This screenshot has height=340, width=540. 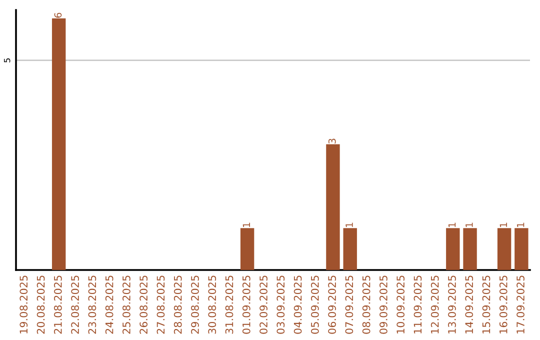 What do you see at coordinates (486, 305) in the screenshot?
I see `x-tick-label: 15.09.2025` at bounding box center [486, 305].